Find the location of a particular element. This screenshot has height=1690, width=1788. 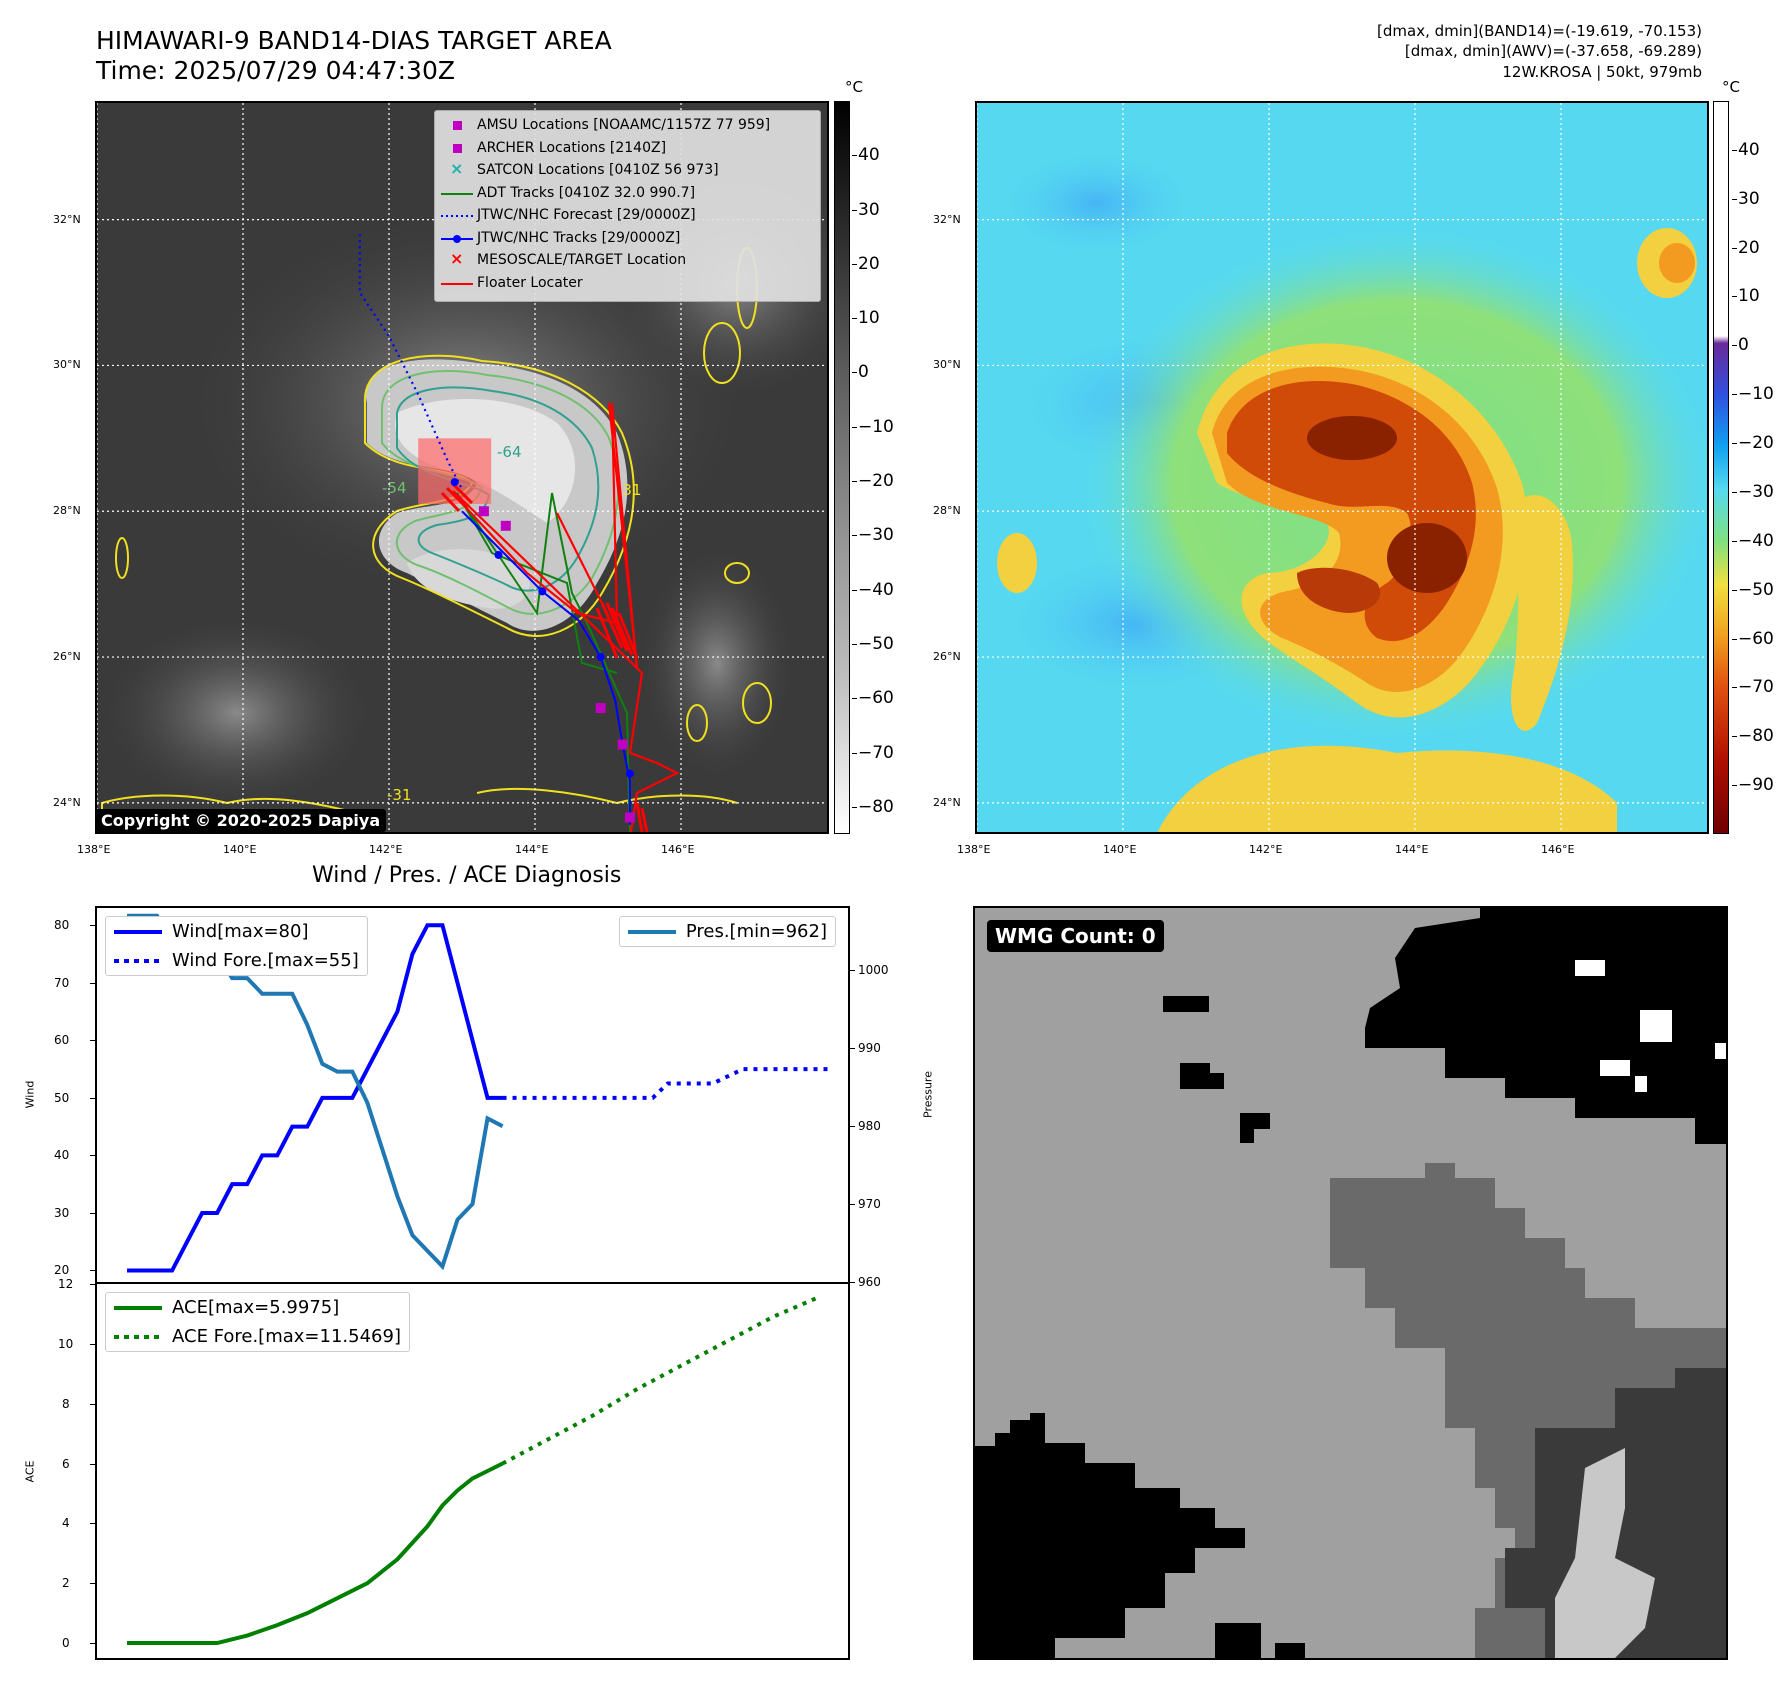

lat-tick-label: 24°N is located at coordinates (947, 802).